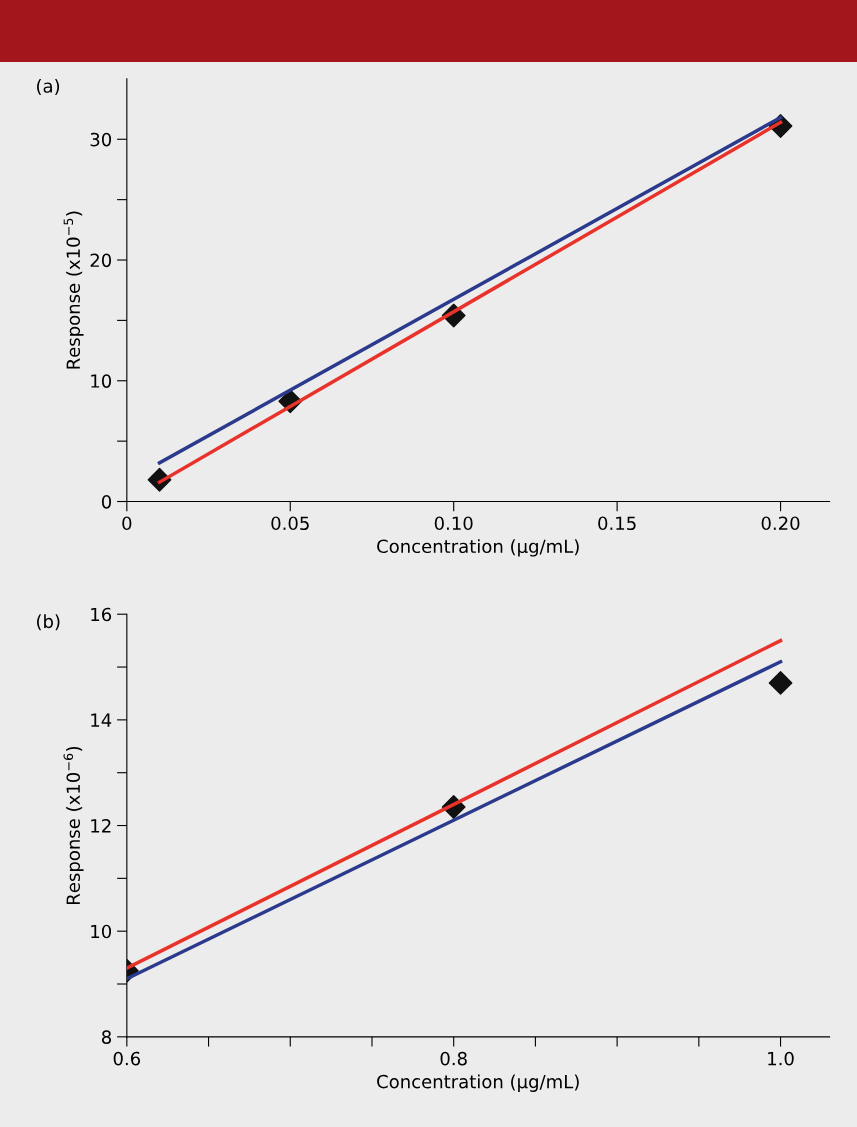  What do you see at coordinates (106, 501) in the screenshot?
I see `y-tick-label: 0` at bounding box center [106, 501].